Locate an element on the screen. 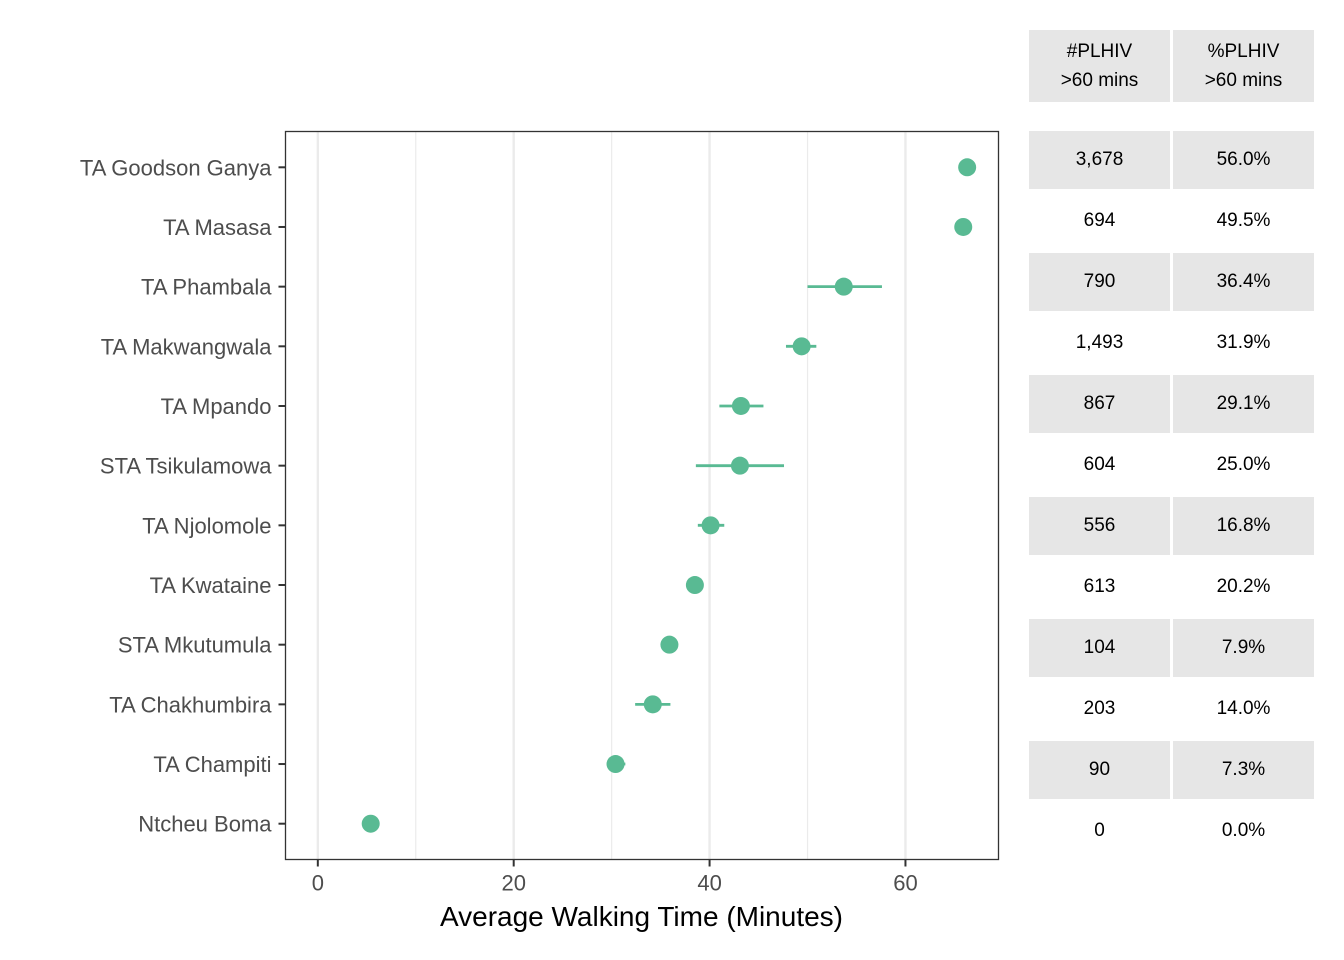 This screenshot has width=1344, height=960. x-tick-label: 0 is located at coordinates (318, 883).